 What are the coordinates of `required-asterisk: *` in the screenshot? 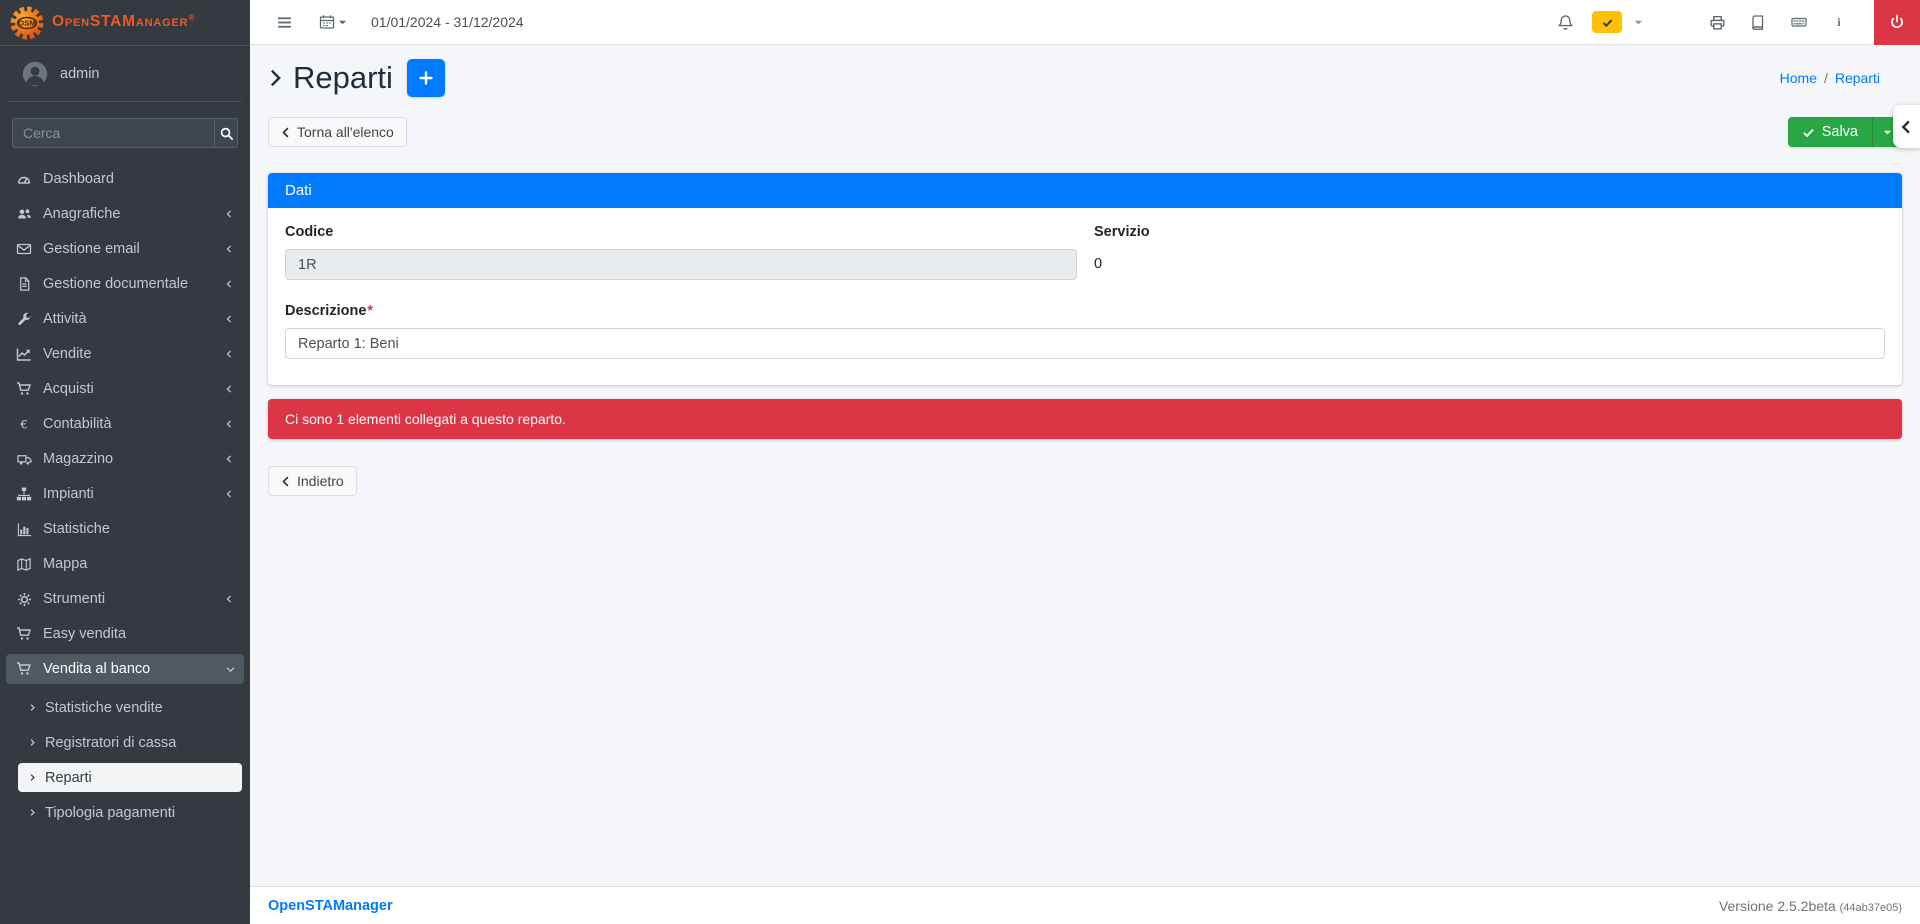 It's located at (370, 311).